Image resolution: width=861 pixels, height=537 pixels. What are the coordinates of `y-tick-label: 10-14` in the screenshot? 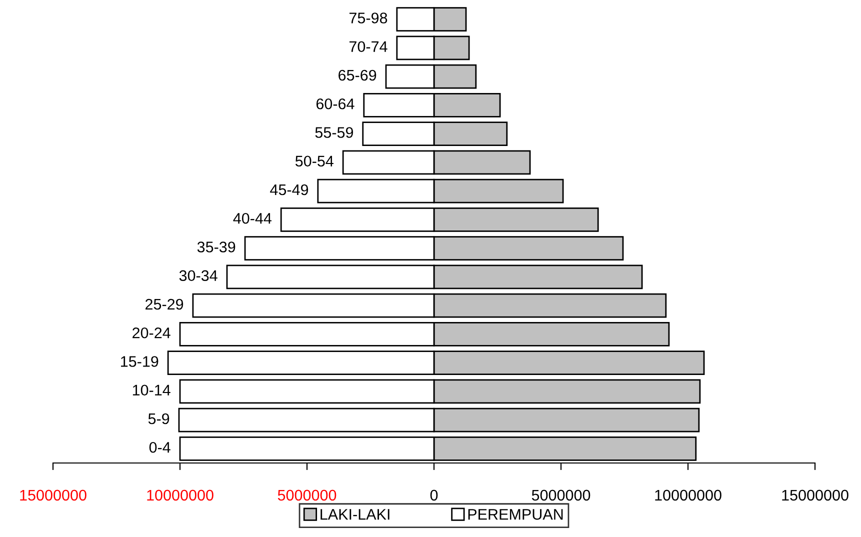 It's located at (151, 390).